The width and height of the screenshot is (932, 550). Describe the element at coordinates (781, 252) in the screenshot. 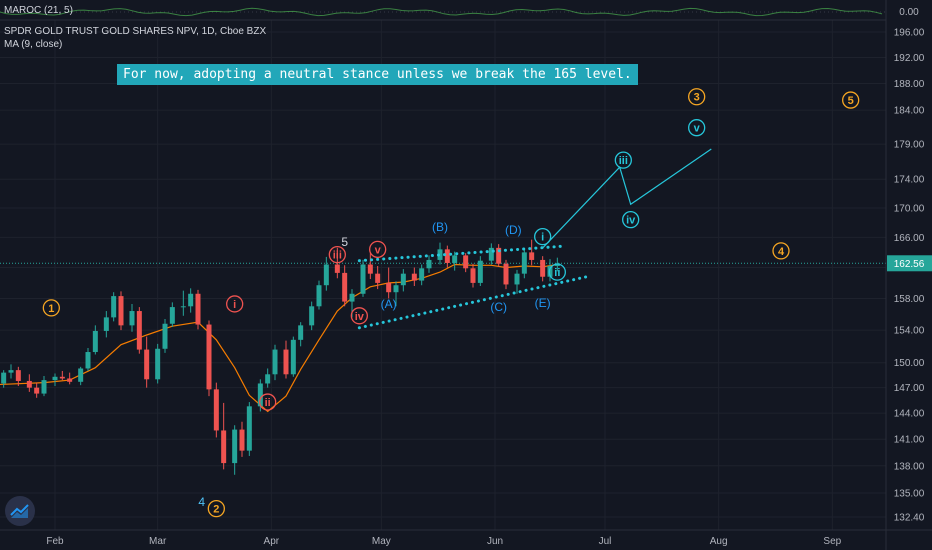

I see `wave-label-text: 4` at that location.